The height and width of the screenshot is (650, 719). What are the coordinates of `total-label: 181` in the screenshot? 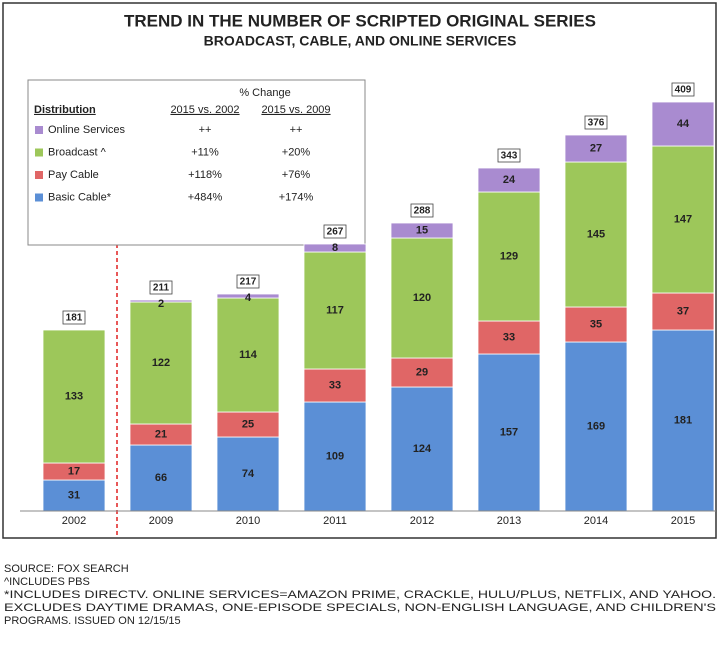 It's located at (74, 318).